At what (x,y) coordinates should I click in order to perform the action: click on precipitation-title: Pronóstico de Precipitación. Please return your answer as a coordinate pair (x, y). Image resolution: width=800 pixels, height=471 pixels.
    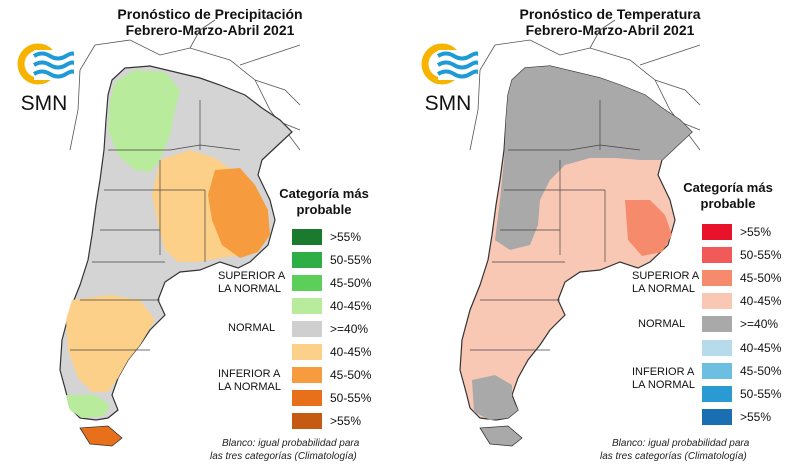
    Looking at the image, I should click on (210, 14).